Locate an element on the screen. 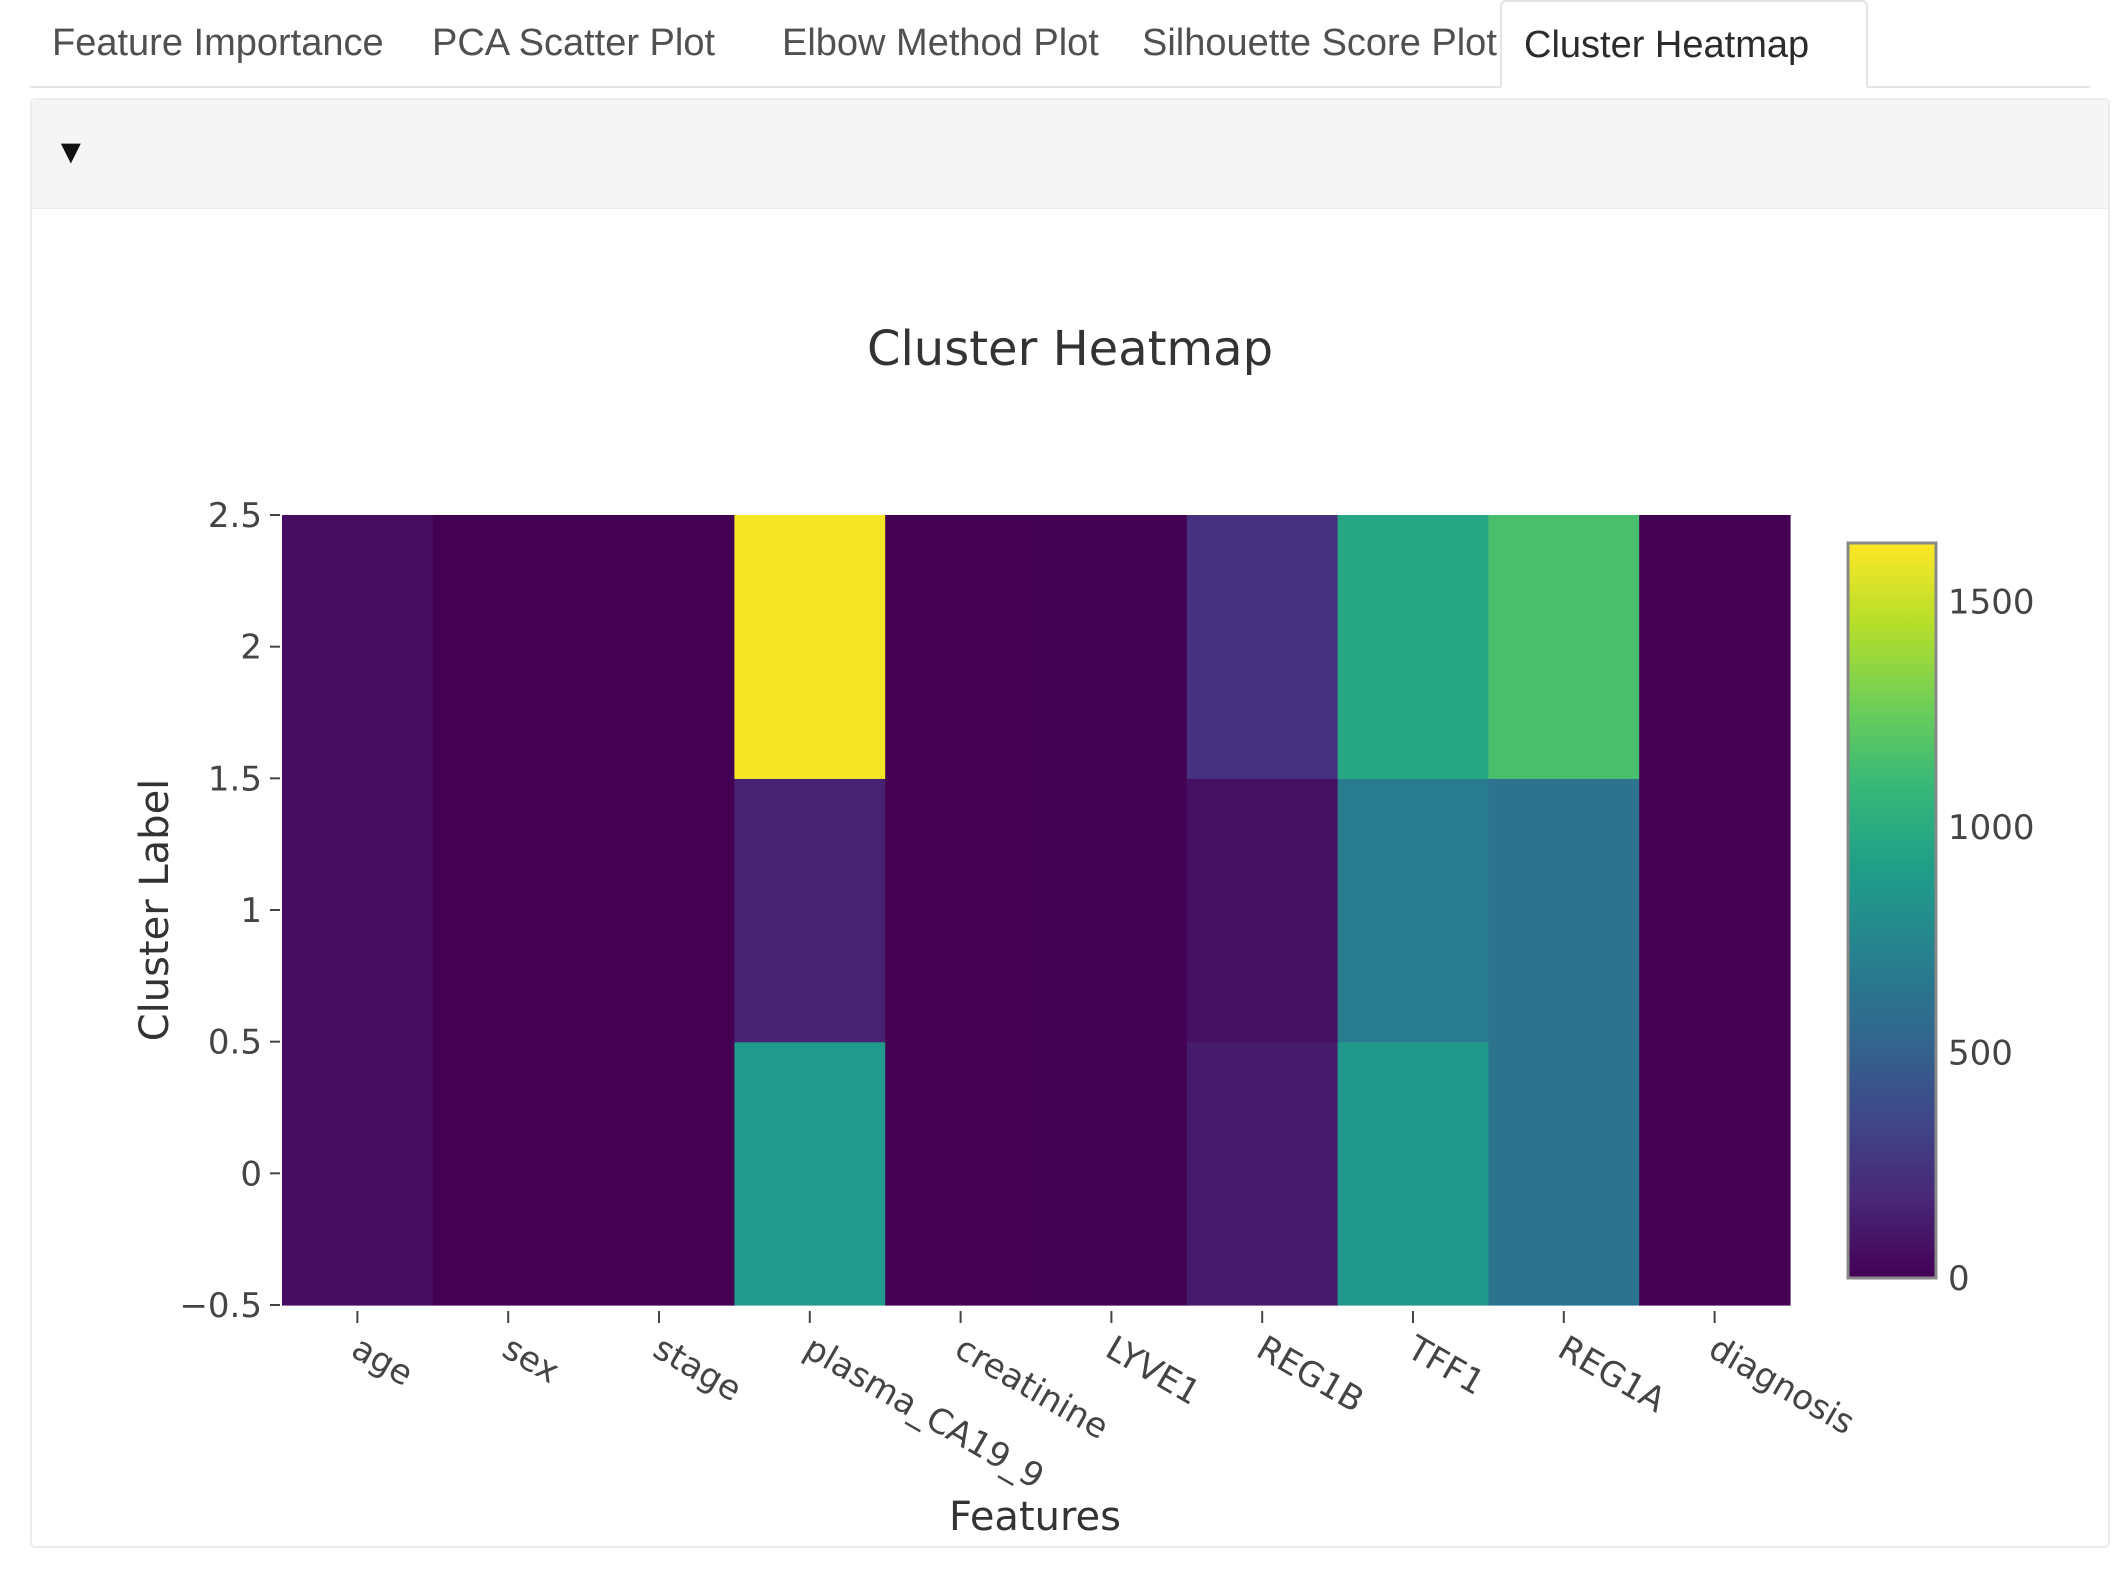 The width and height of the screenshot is (2126, 1581). x-tick-label-age: age is located at coordinates (382, 1361).